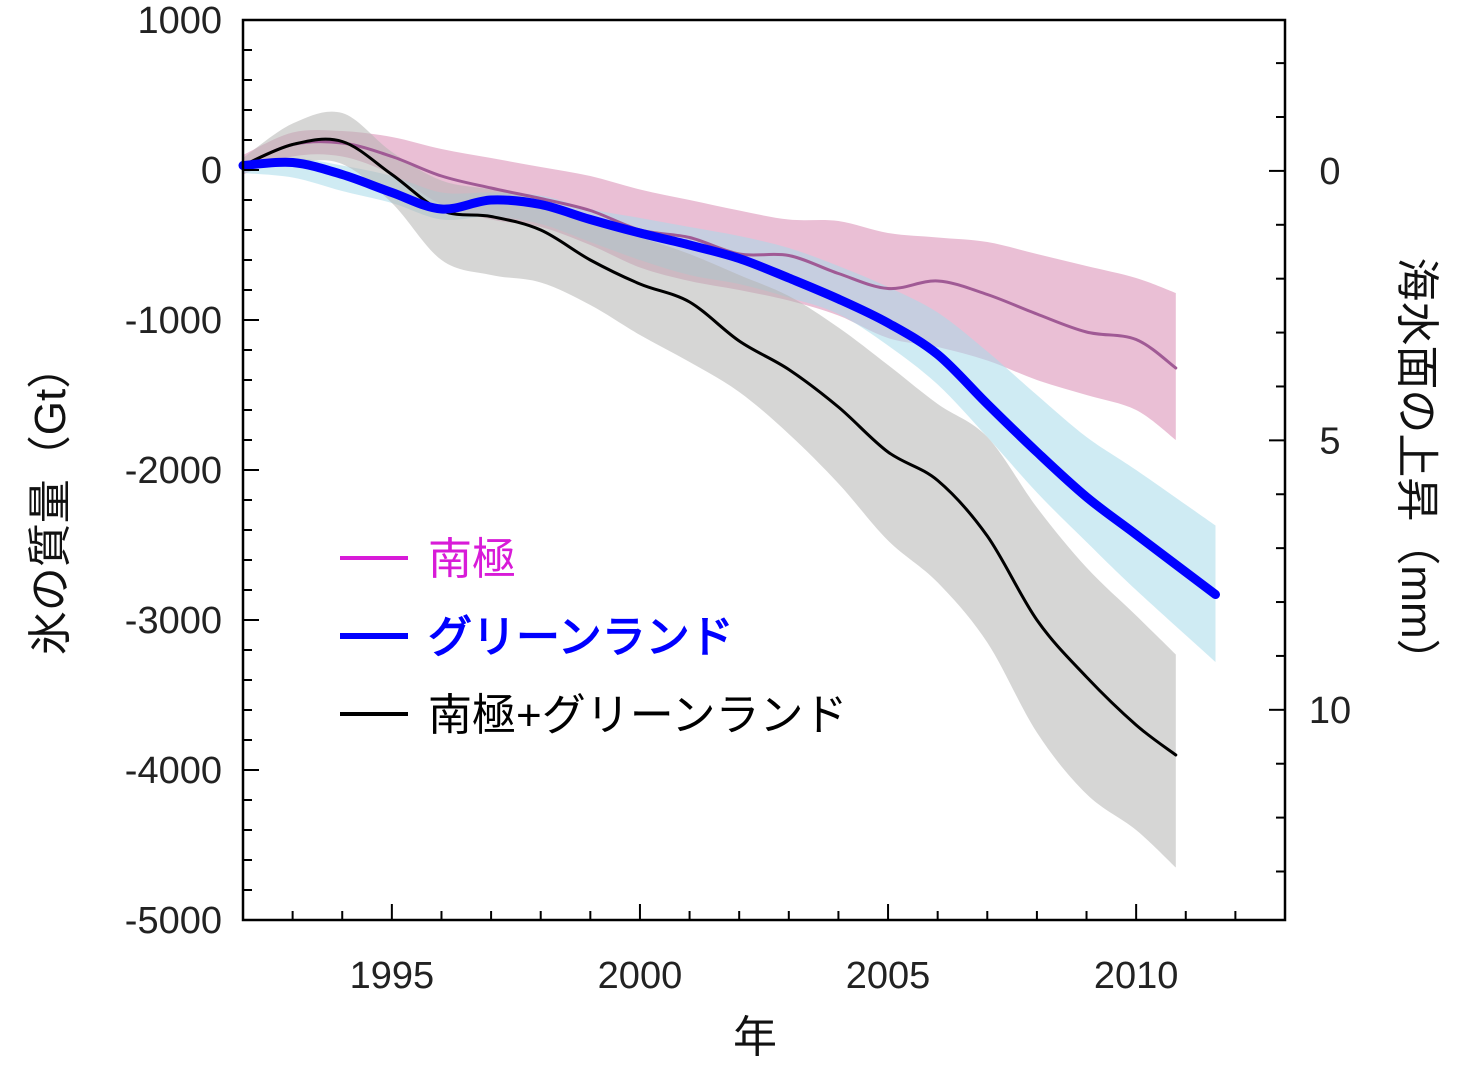 The image size is (1466, 1073). Describe the element at coordinates (173, 621) in the screenshot. I see `y-tick-label-left: -3000` at that location.